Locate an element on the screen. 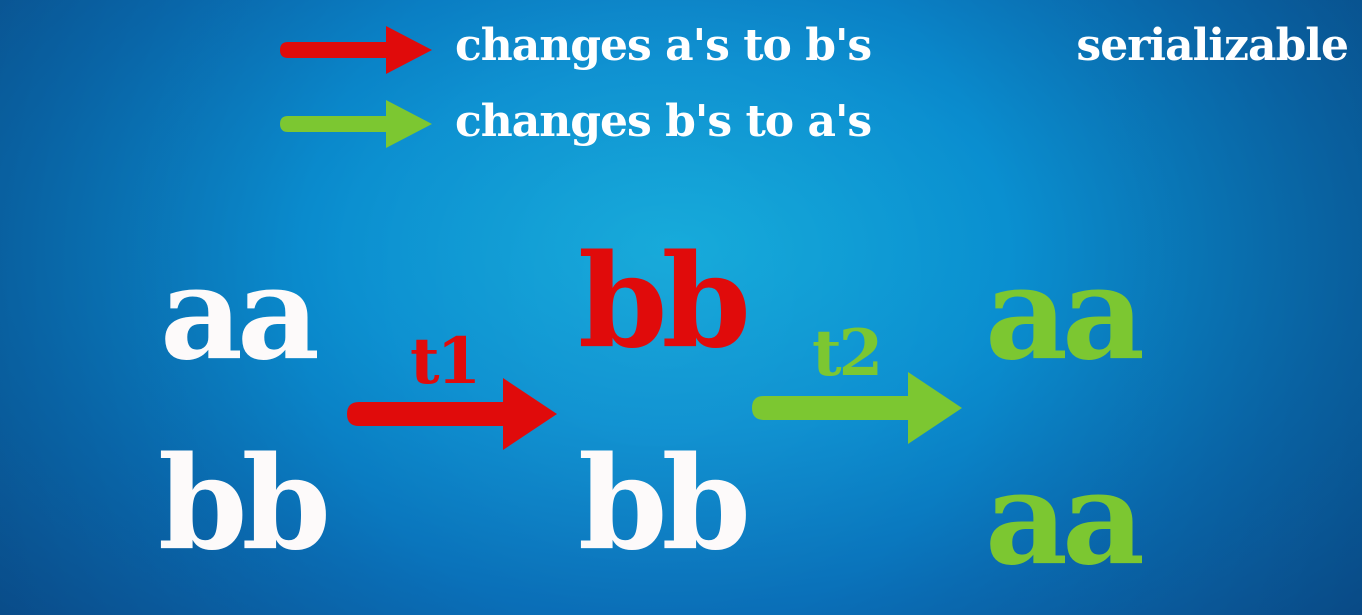  state-2-bottom-value: bb is located at coordinates (664, 504).